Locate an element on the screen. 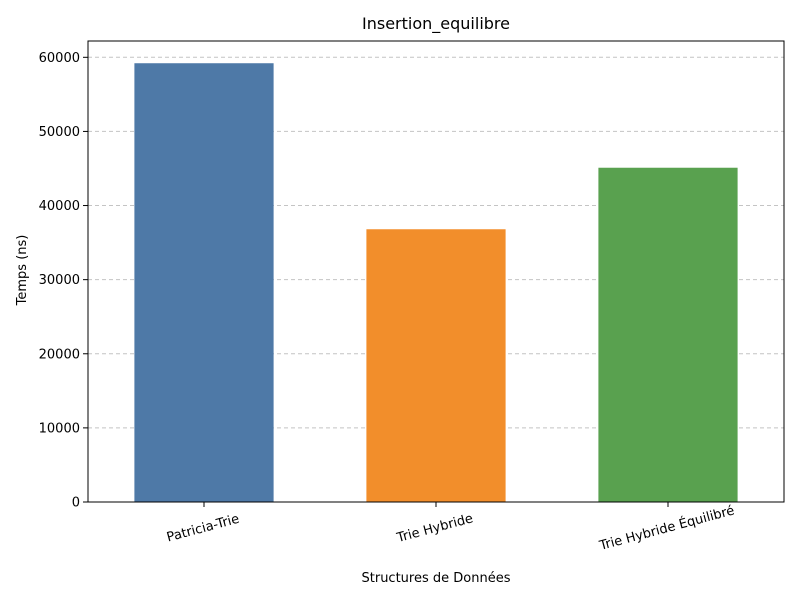  y-tick-label: 50000 is located at coordinates (59, 132).